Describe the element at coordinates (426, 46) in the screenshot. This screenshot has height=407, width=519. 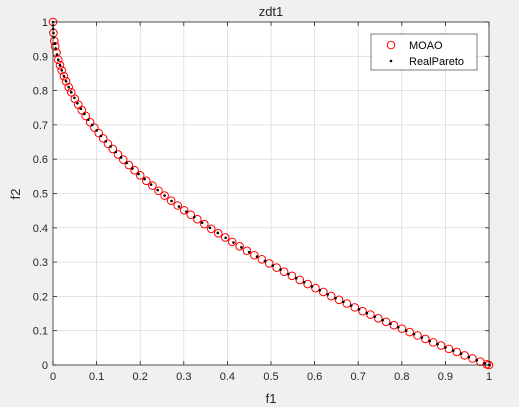
I see `legend-label-moao: MOAO` at that location.